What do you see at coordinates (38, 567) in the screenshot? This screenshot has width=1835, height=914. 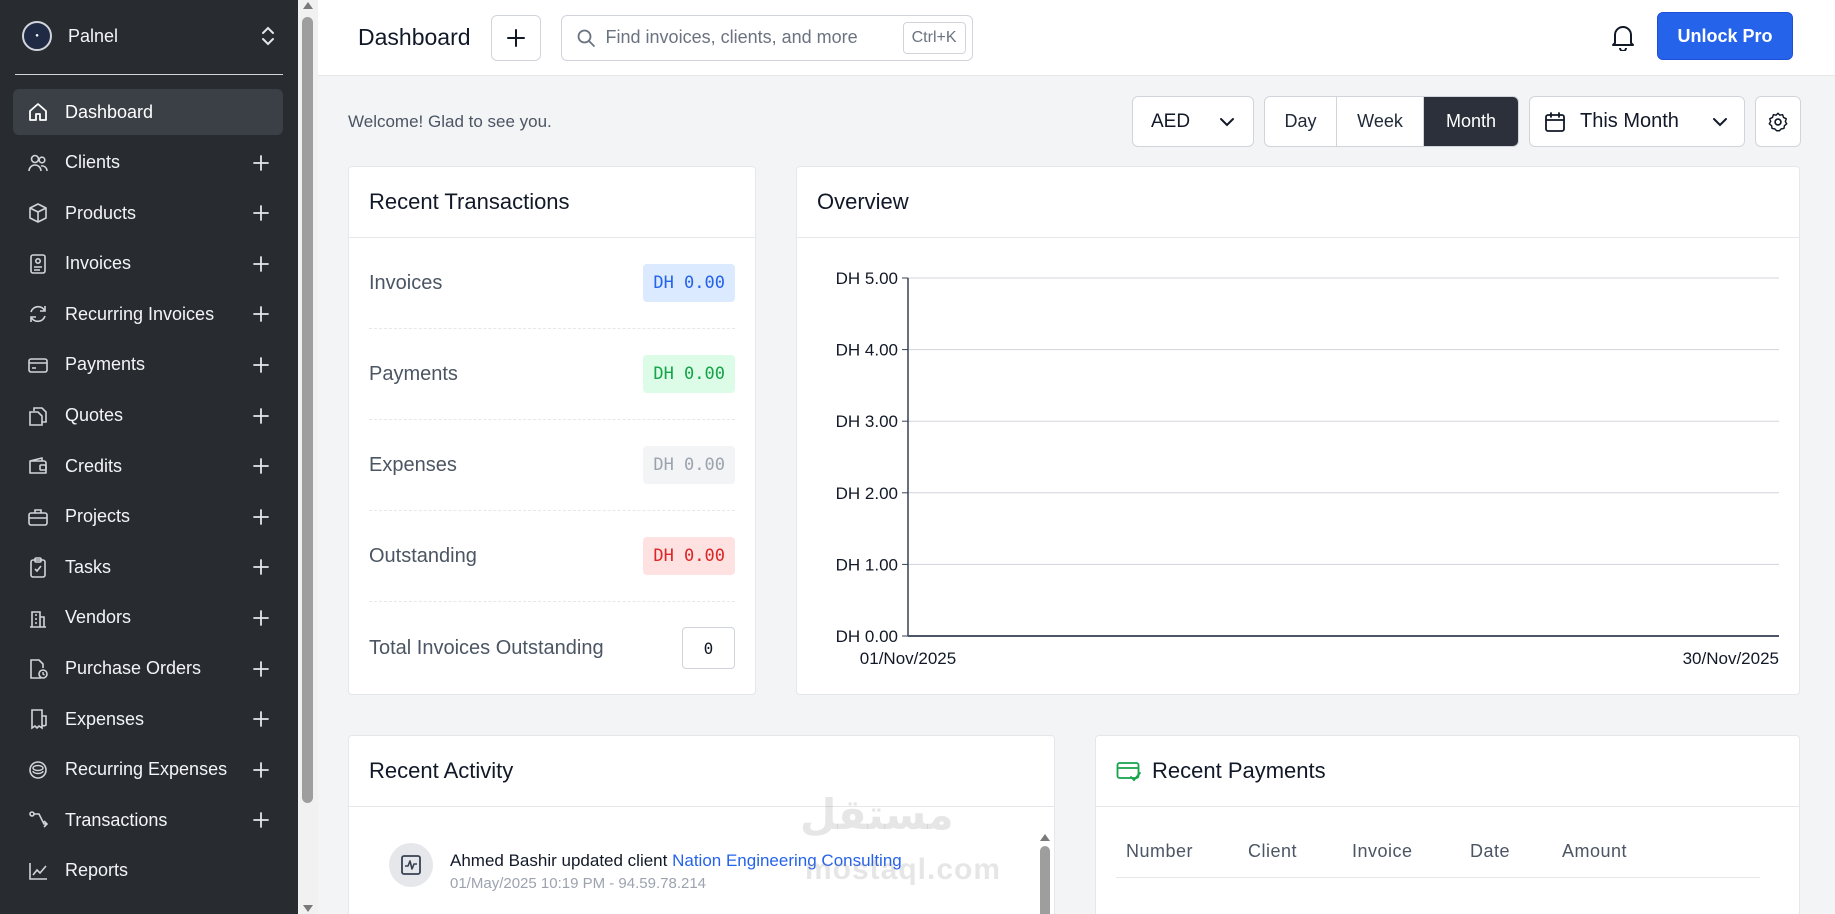 I see `clipboard-check-icon` at bounding box center [38, 567].